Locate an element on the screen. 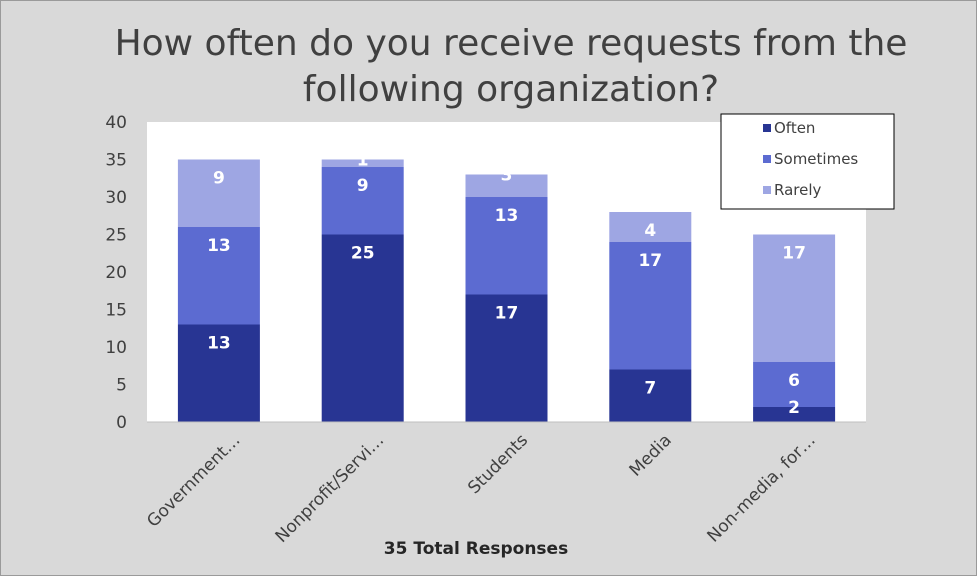 This screenshot has width=977, height=576. data-label: 2 is located at coordinates (794, 408).